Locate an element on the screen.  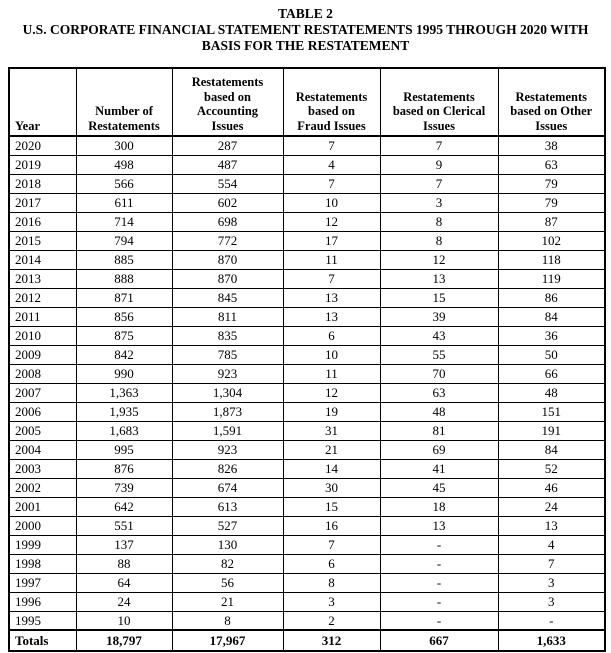
accounting-cell: 613 is located at coordinates (227, 506).